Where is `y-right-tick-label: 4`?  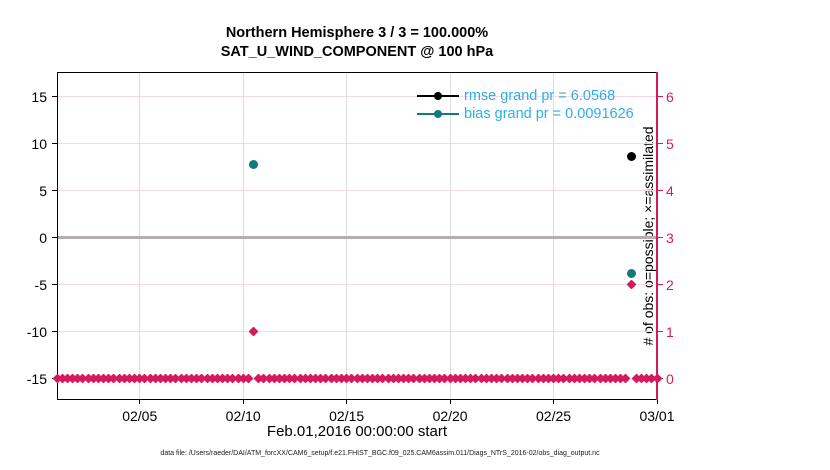
y-right-tick-label: 4 is located at coordinates (670, 190).